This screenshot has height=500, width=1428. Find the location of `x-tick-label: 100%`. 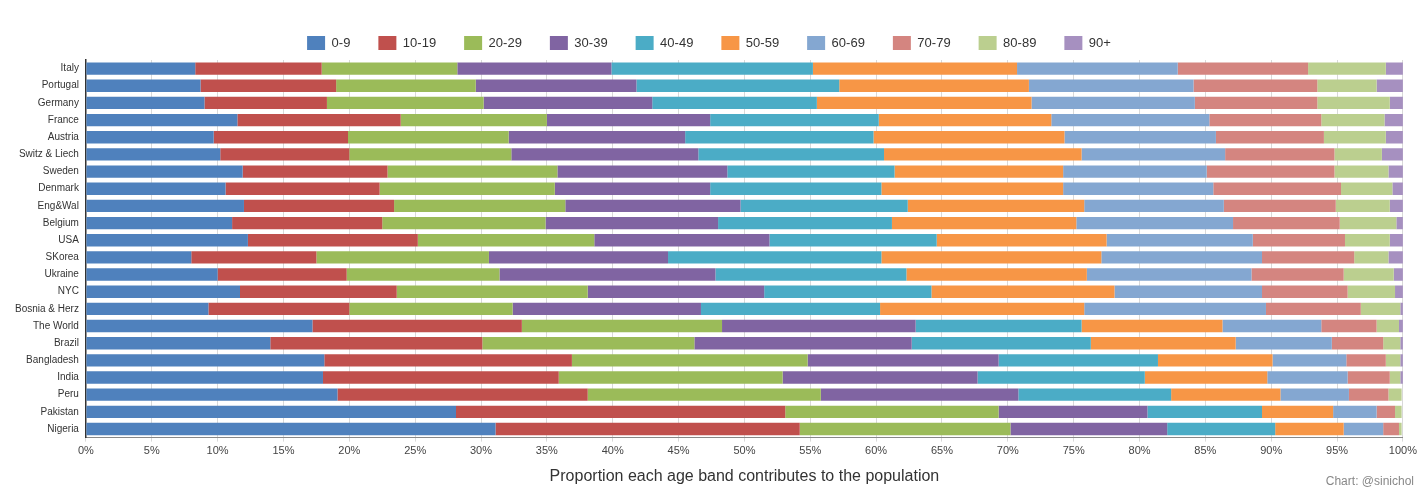

x-tick-label: 100% is located at coordinates (1403, 450).